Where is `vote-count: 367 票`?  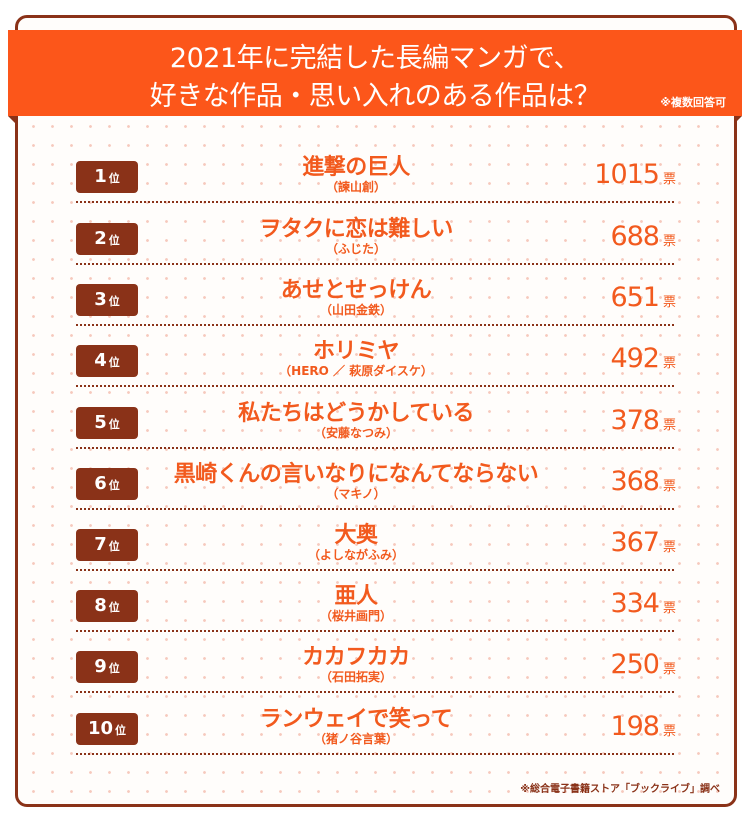 vote-count: 367 票 is located at coordinates (643, 542).